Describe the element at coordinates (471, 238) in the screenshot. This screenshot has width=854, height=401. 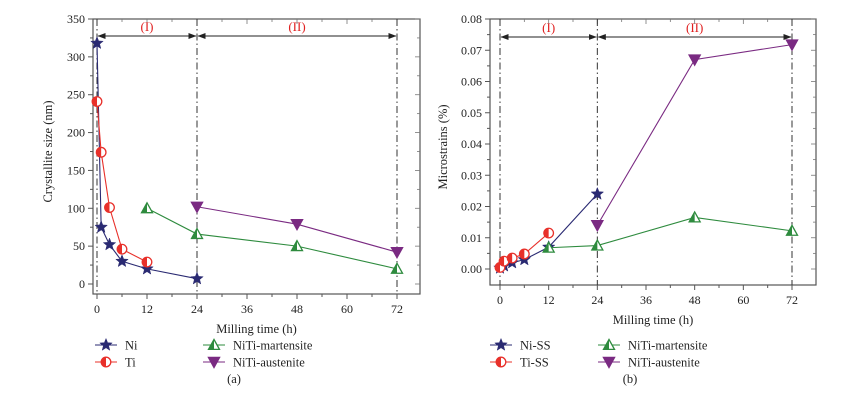
I see `y-tick-label: 0.01` at that location.